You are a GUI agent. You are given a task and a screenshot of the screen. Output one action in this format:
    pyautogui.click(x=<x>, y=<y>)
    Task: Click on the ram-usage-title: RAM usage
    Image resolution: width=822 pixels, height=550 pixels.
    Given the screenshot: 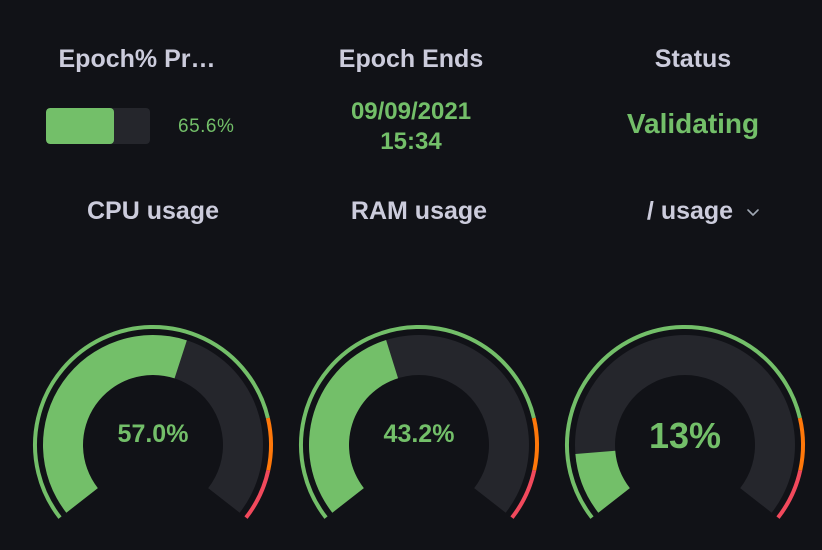 What is the action you would take?
    pyautogui.click(x=419, y=211)
    